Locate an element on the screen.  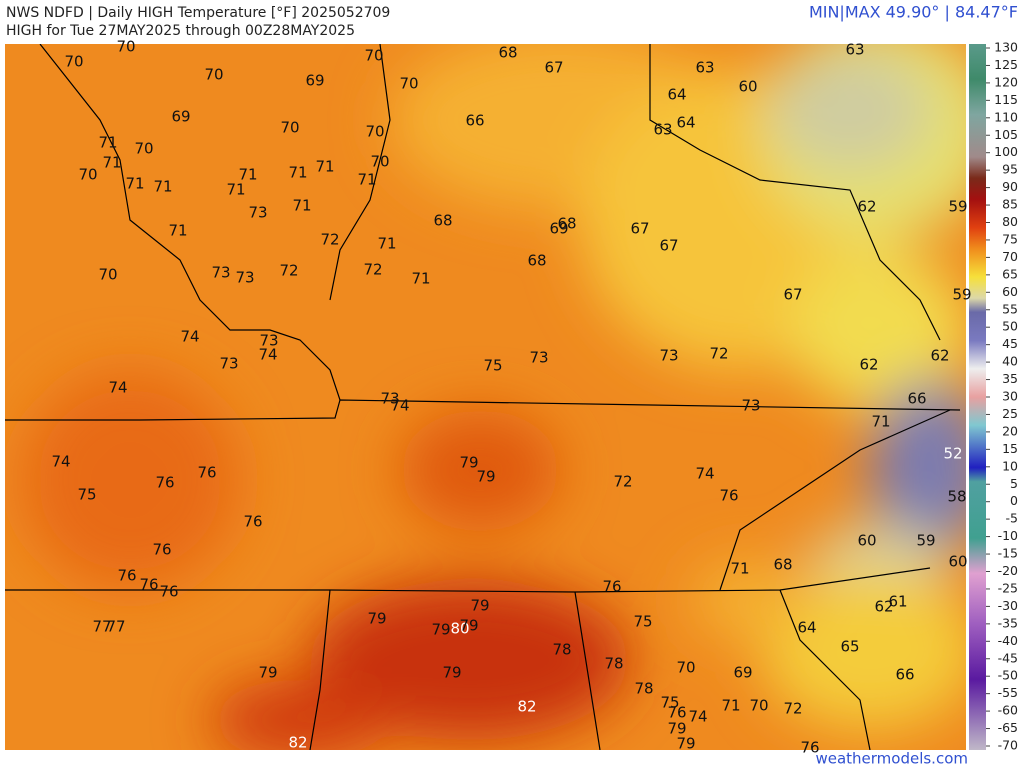
colorbar-label: 125 is located at coordinates (1006, 64).